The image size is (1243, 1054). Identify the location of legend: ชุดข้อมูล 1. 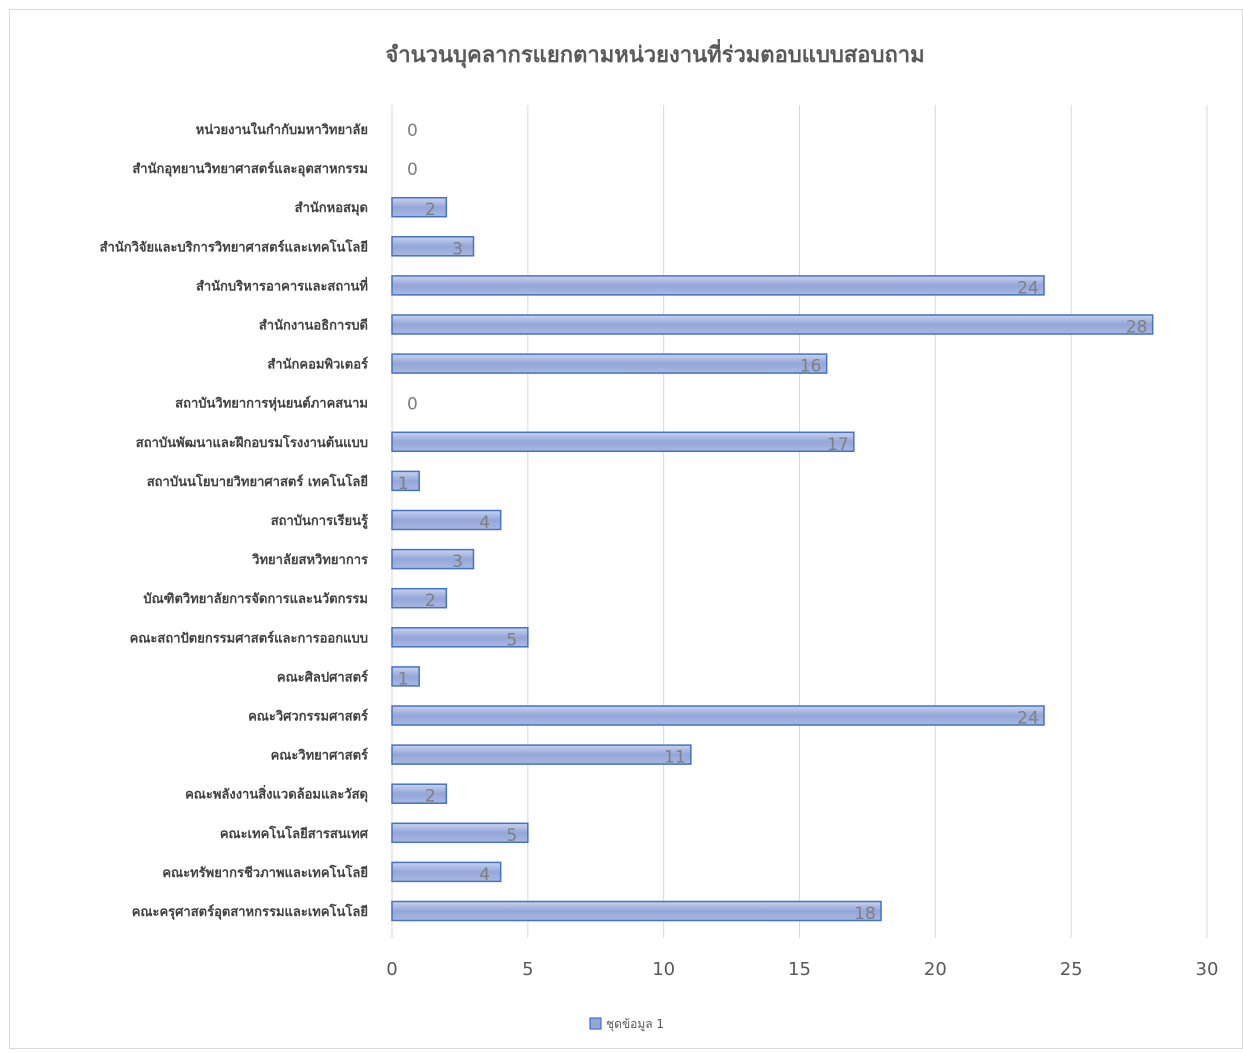
(626, 1024).